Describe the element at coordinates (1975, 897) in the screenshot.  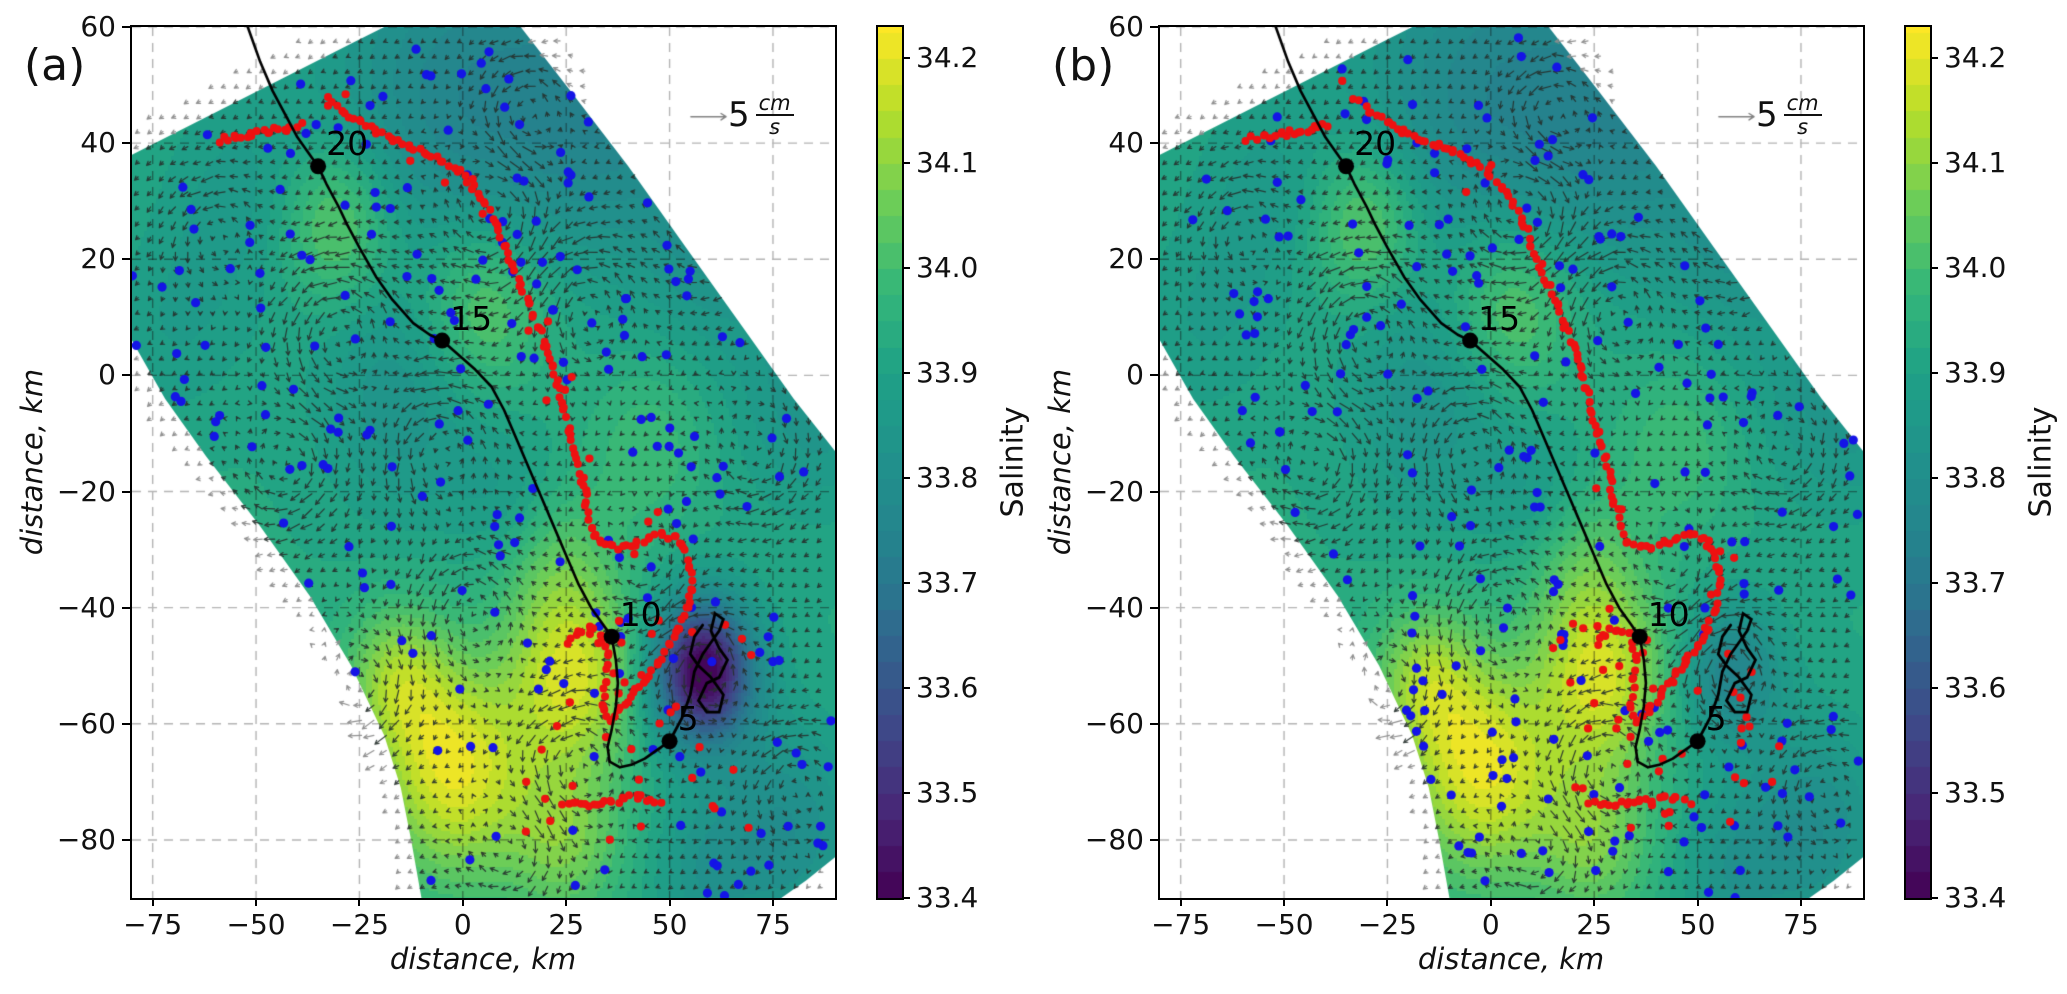
I see `colorbar-tick-label: 33.4` at that location.